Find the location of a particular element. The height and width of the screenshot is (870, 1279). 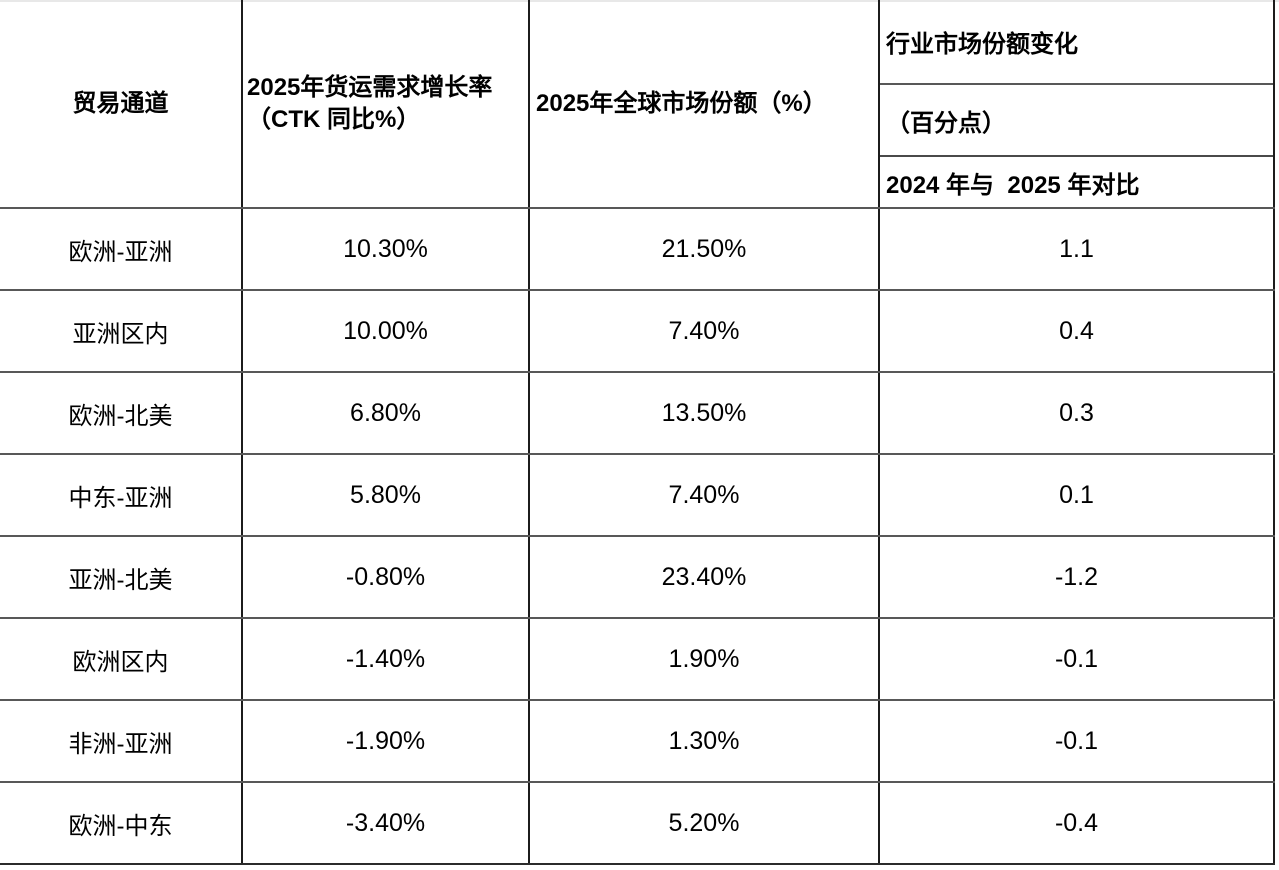

table-row: 欧洲-中东 -3.40% 5.20% -0.4 is located at coordinates (637, 822).